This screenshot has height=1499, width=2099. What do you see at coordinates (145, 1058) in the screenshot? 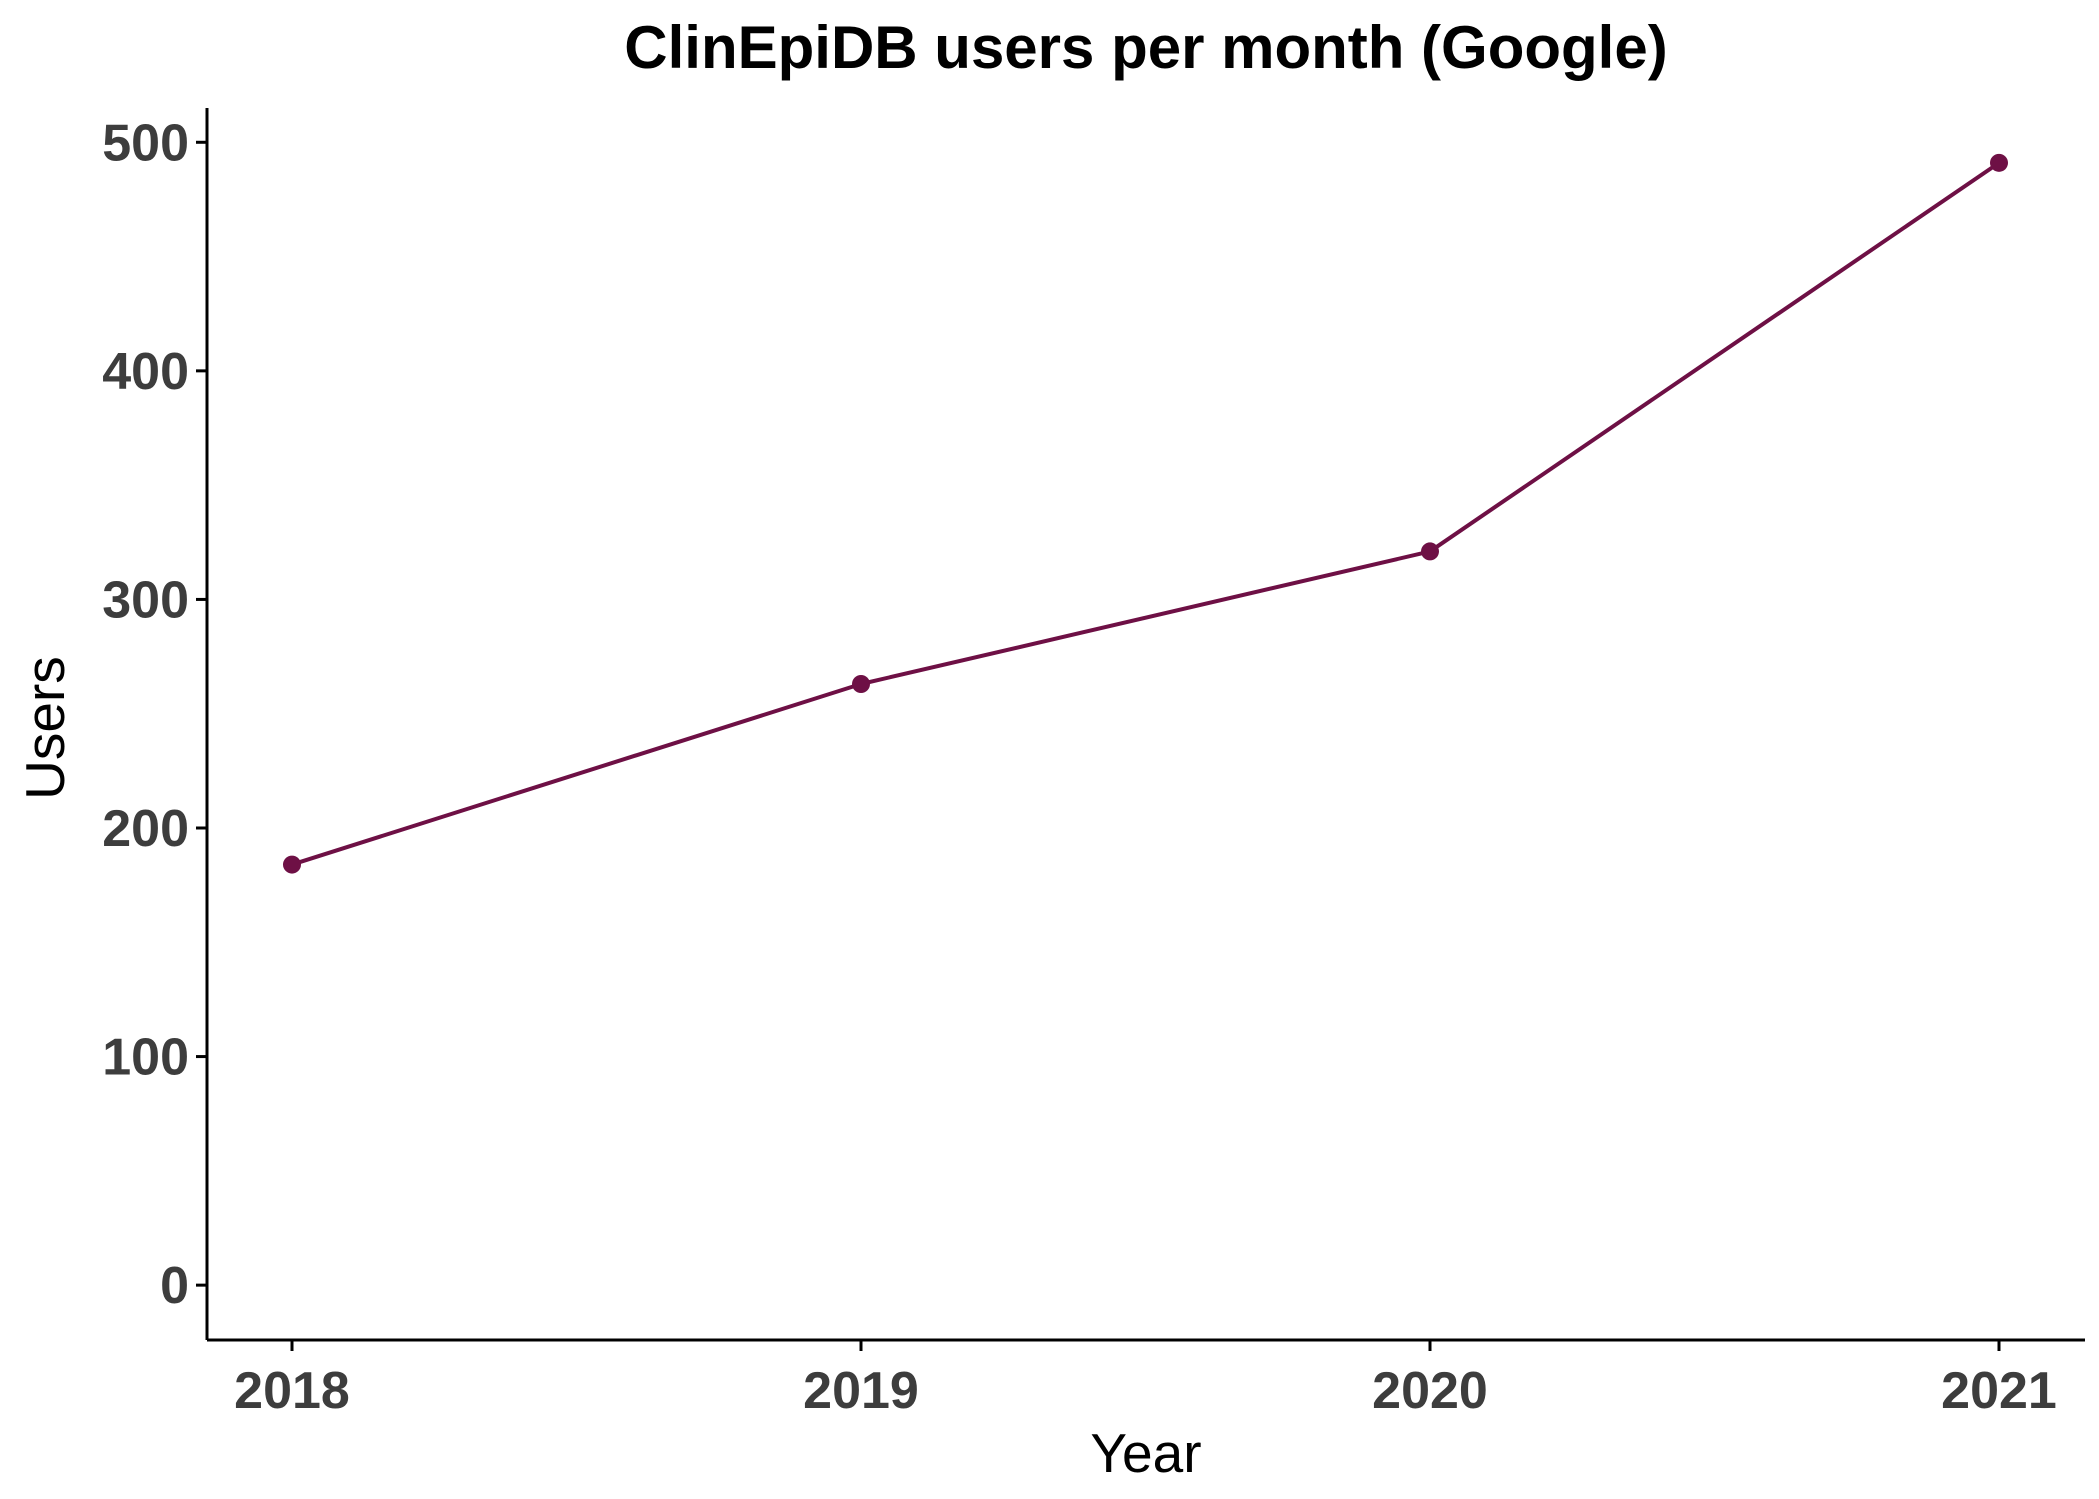
I see `y-tick-label: 100` at bounding box center [145, 1058].